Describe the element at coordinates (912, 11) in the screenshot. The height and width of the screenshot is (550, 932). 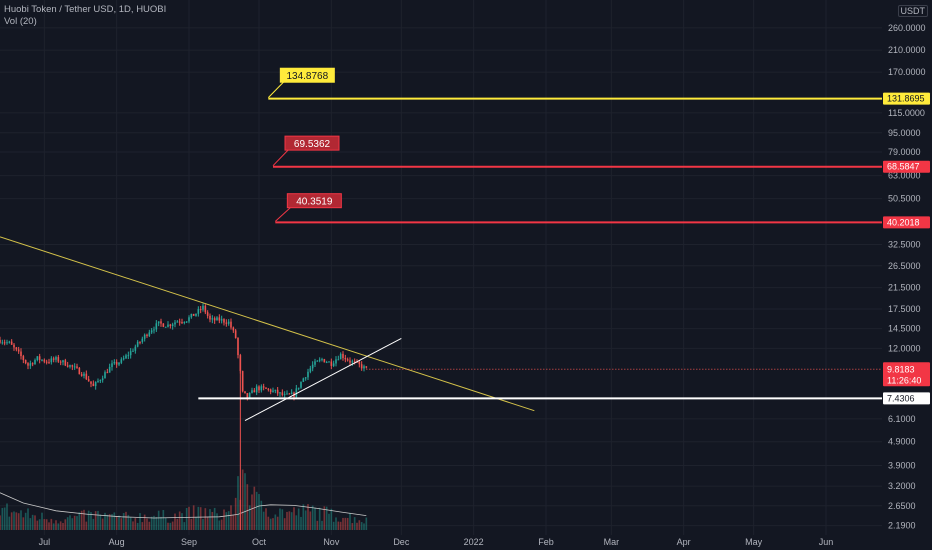
I see `currency-label: USDT` at that location.